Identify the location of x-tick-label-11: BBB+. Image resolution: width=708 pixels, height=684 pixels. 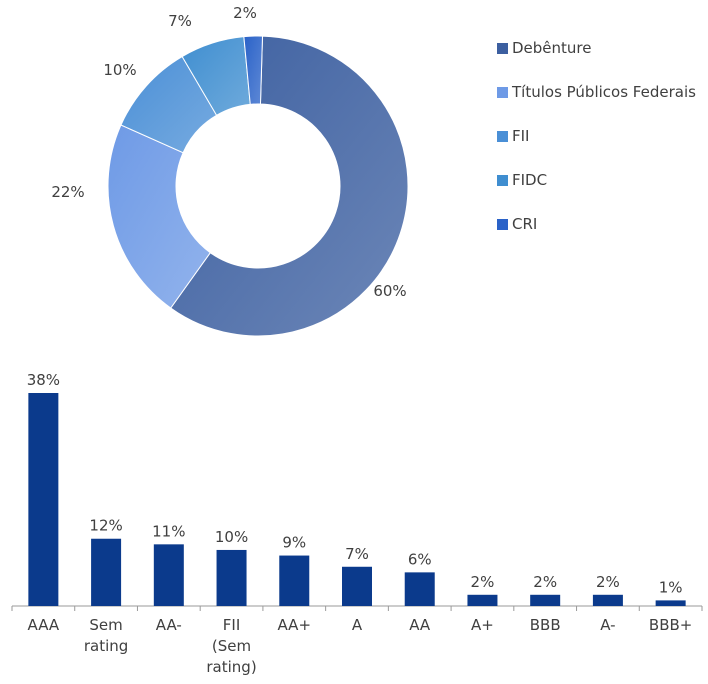
(670, 625).